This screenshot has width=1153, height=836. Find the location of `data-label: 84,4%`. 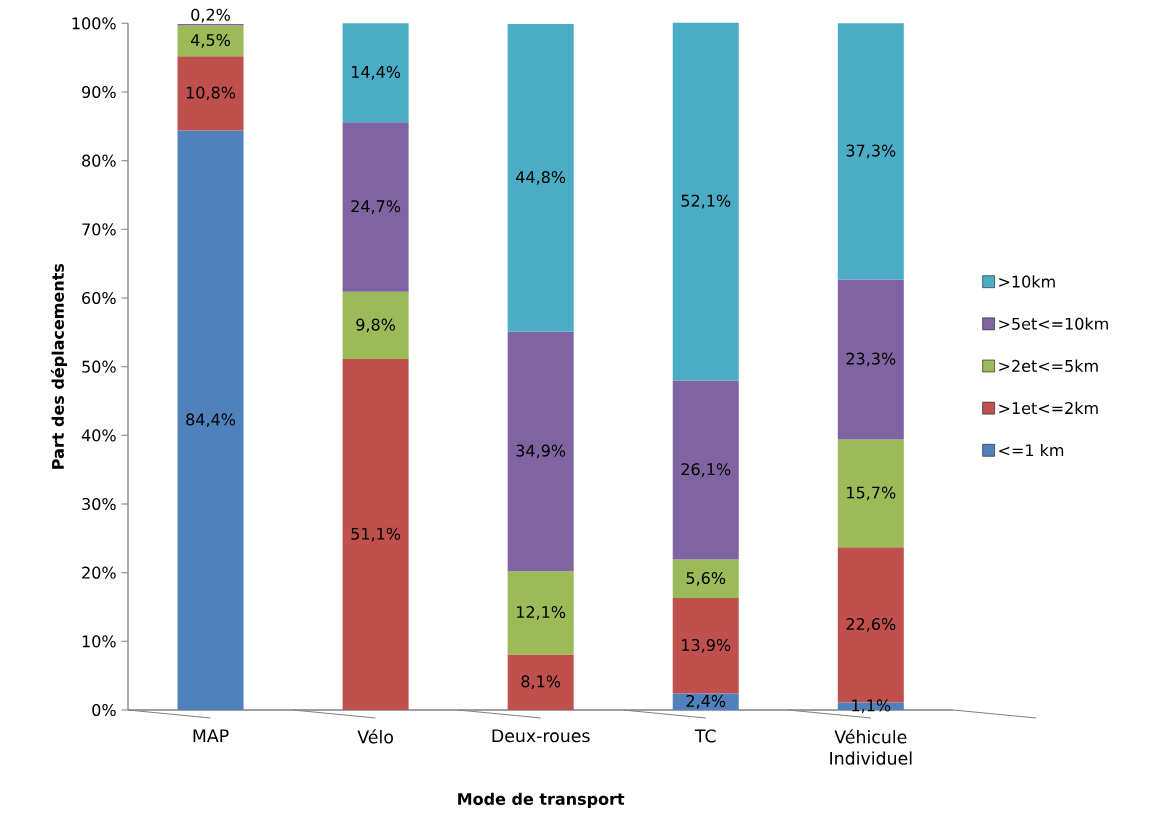

data-label: 84,4% is located at coordinates (211, 420).